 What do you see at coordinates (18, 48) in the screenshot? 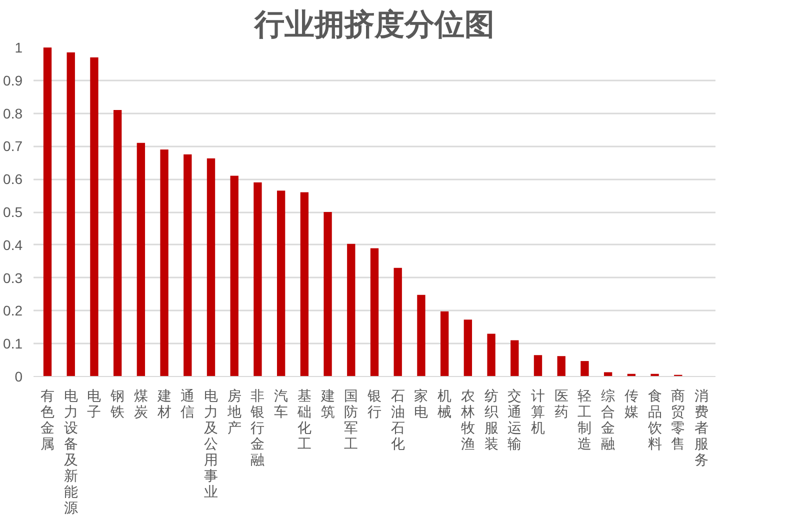
I see `y-tick-label: 1` at bounding box center [18, 48].